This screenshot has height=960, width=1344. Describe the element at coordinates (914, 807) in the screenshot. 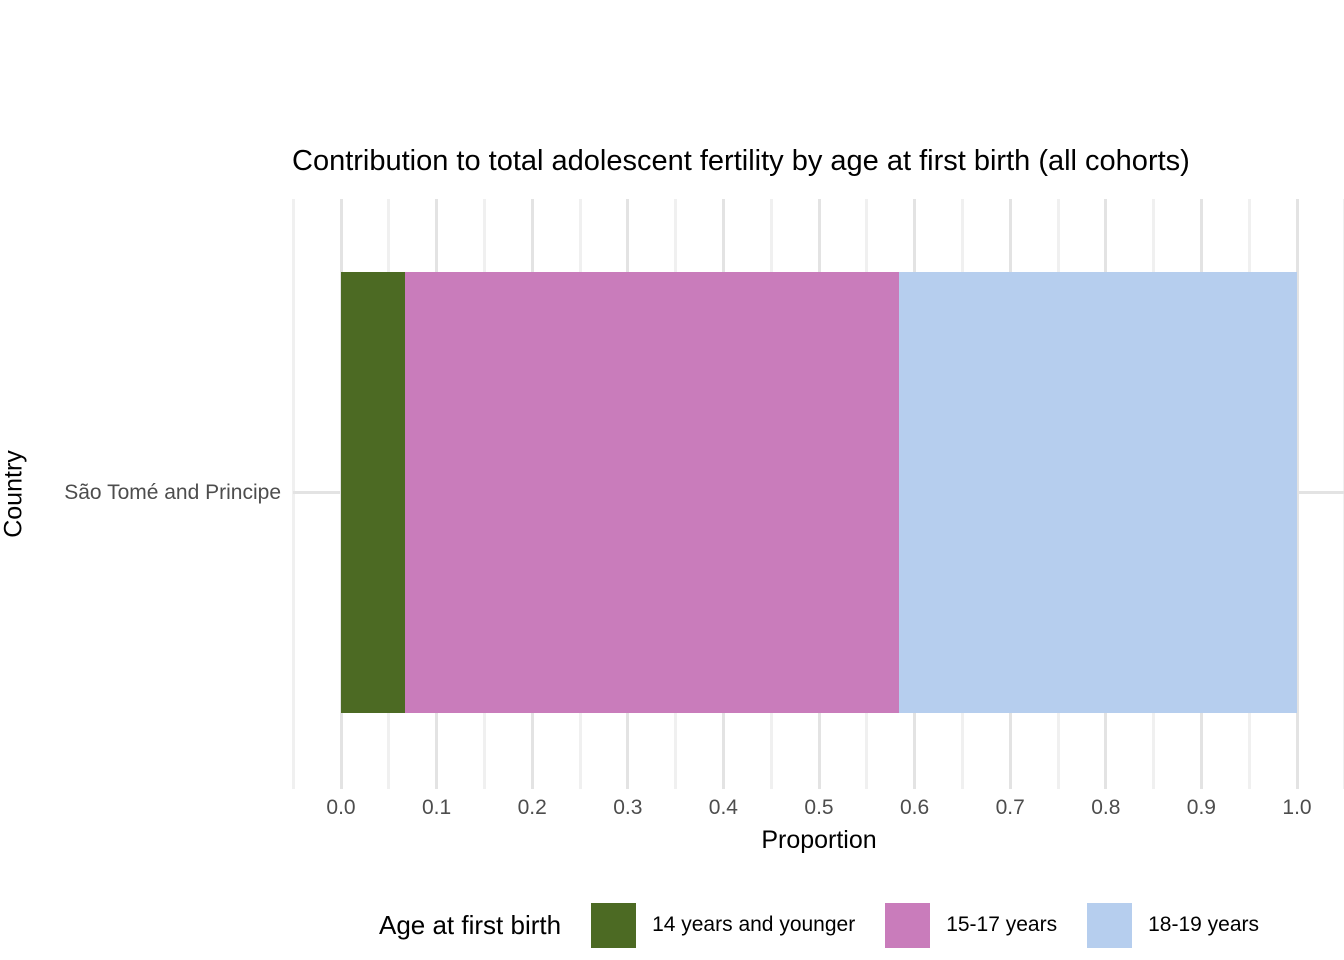

I see `x-tick-label: 0.6` at that location.